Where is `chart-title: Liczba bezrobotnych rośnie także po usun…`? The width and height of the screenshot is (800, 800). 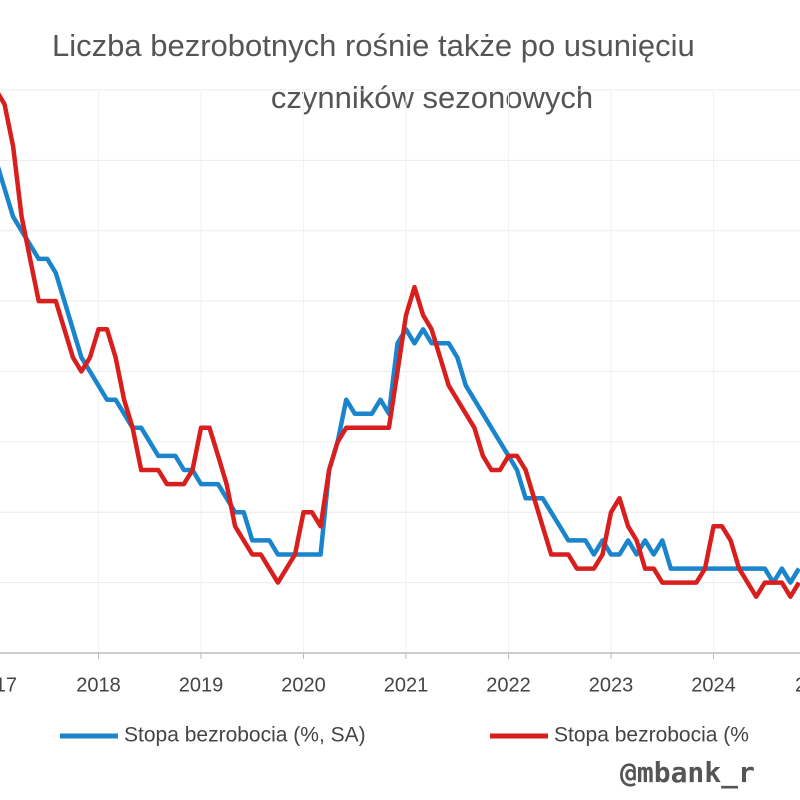 chart-title: Liczba bezrobotnych rośnie także po usun… is located at coordinates (373, 45).